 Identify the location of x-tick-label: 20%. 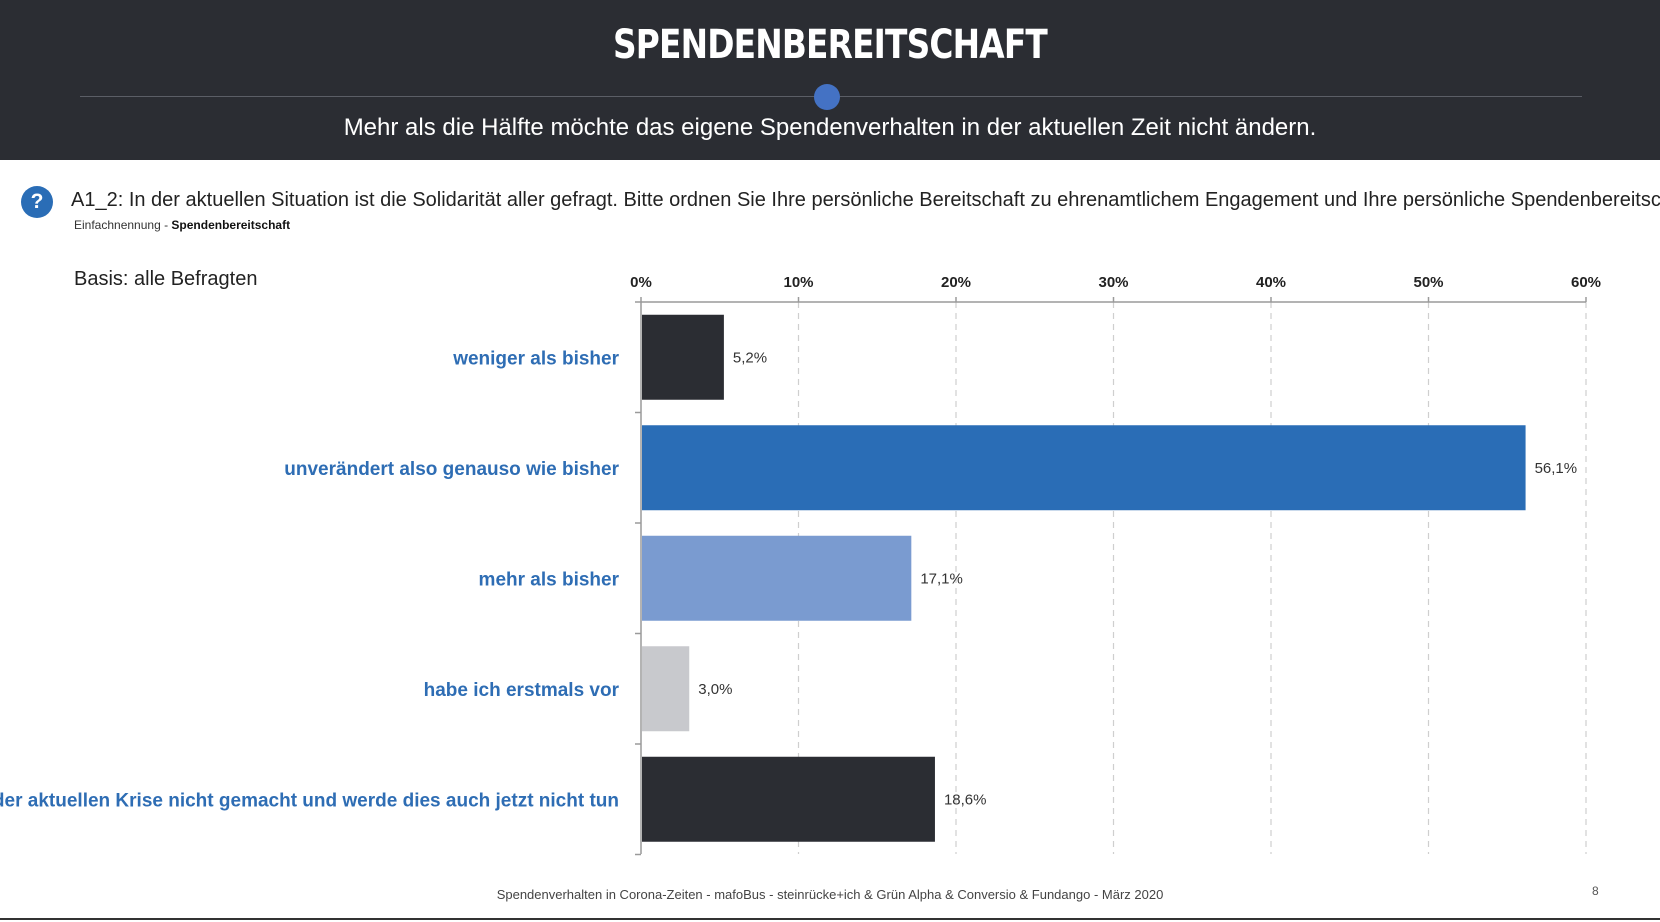
(956, 282).